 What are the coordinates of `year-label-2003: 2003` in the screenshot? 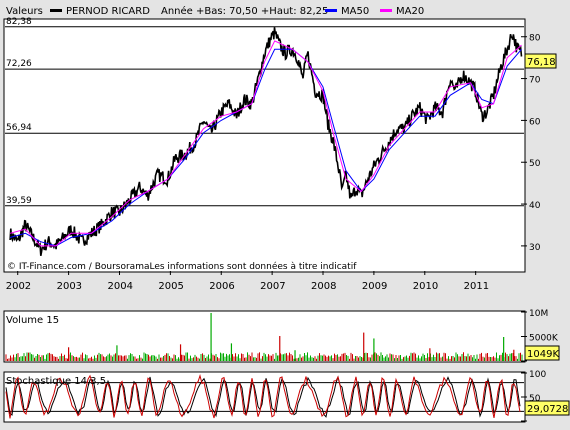 It's located at (69, 286).